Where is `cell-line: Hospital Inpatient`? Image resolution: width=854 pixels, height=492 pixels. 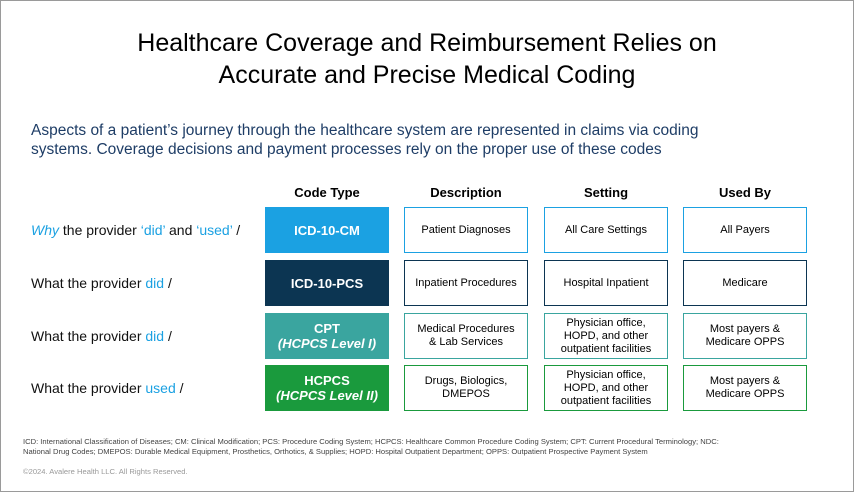
cell-line: Hospital Inpatient is located at coordinates (606, 282).